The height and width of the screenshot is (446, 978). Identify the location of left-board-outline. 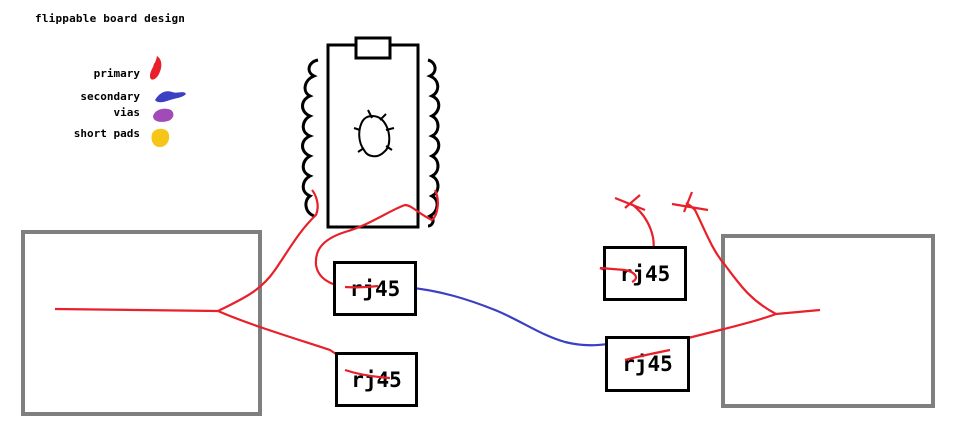
(141, 323).